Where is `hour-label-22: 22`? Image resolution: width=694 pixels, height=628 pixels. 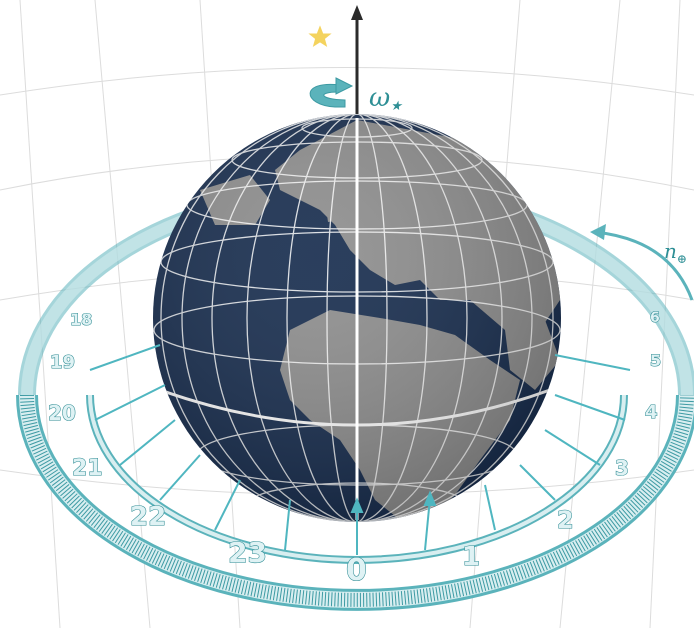
hour-label-22: 22 is located at coordinates (148, 517).